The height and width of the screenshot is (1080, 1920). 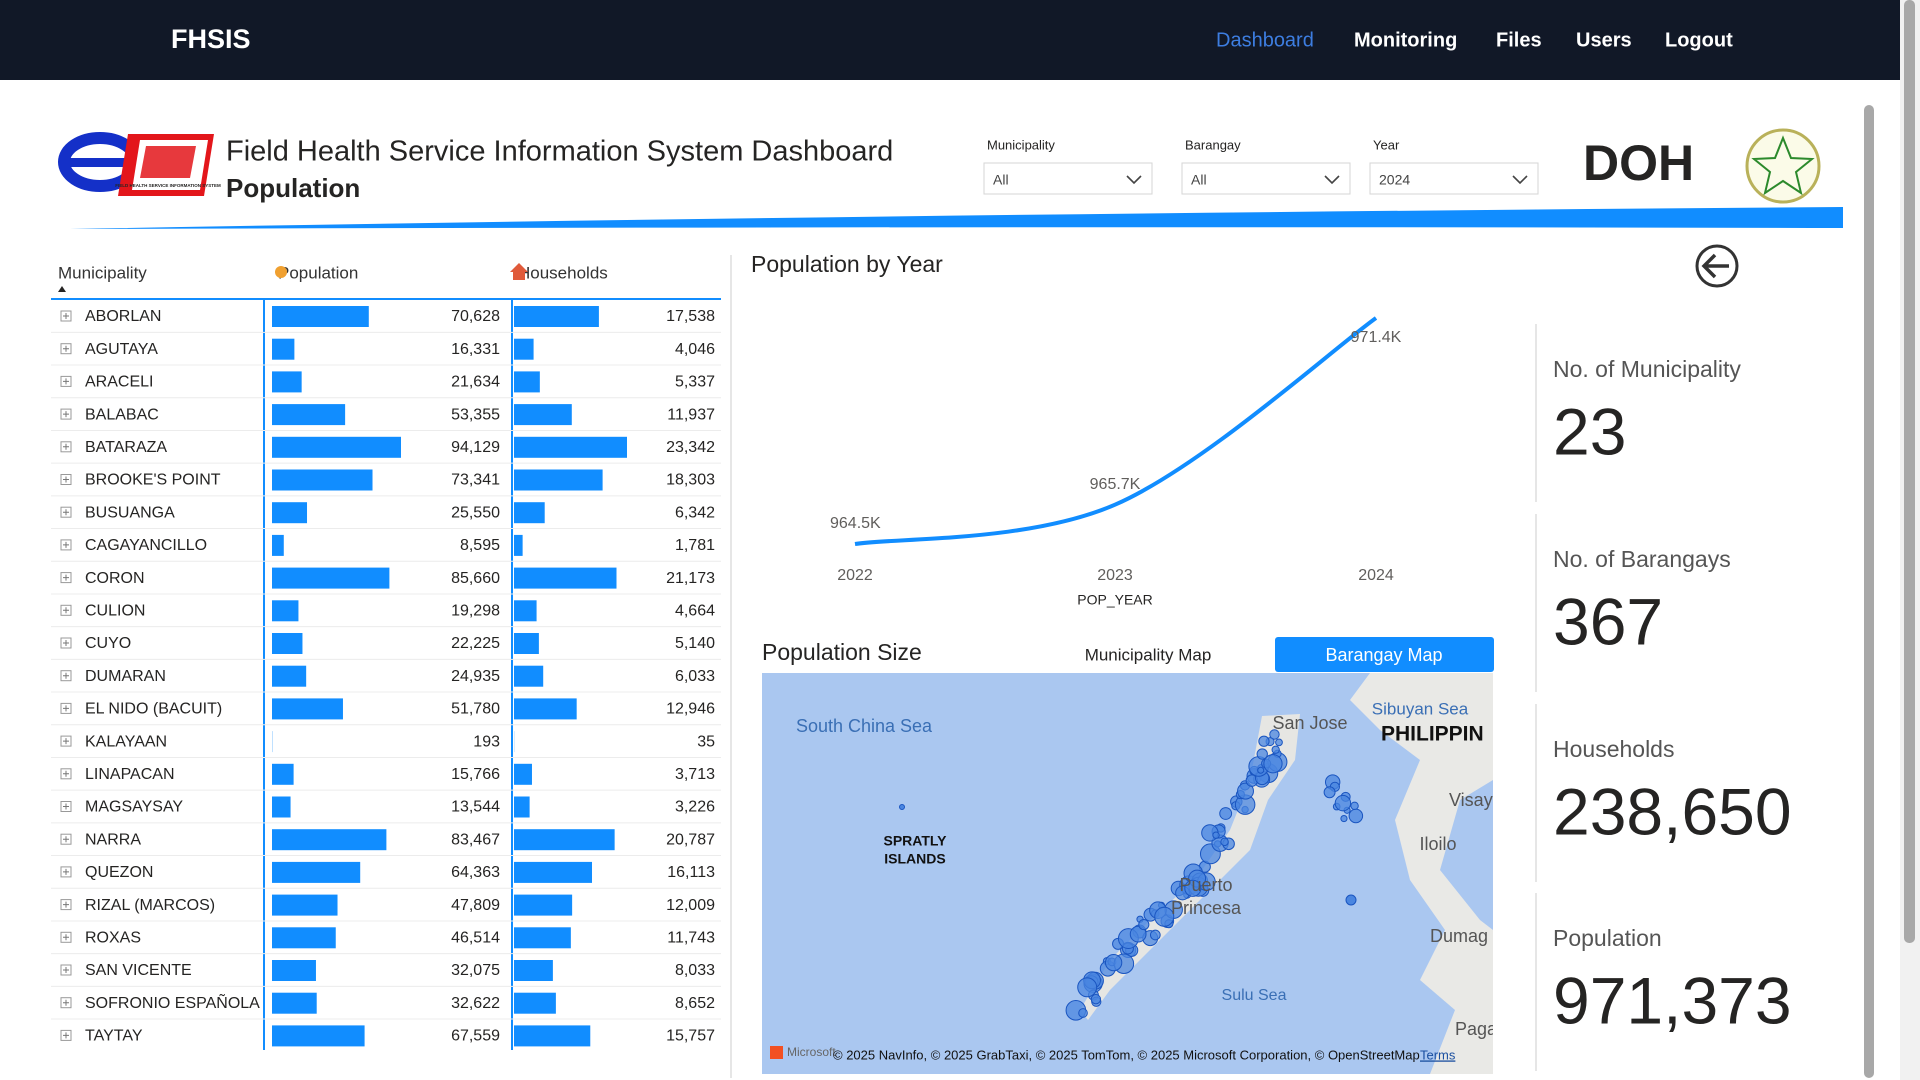 I want to click on sort-indicator, so click(x=62, y=289).